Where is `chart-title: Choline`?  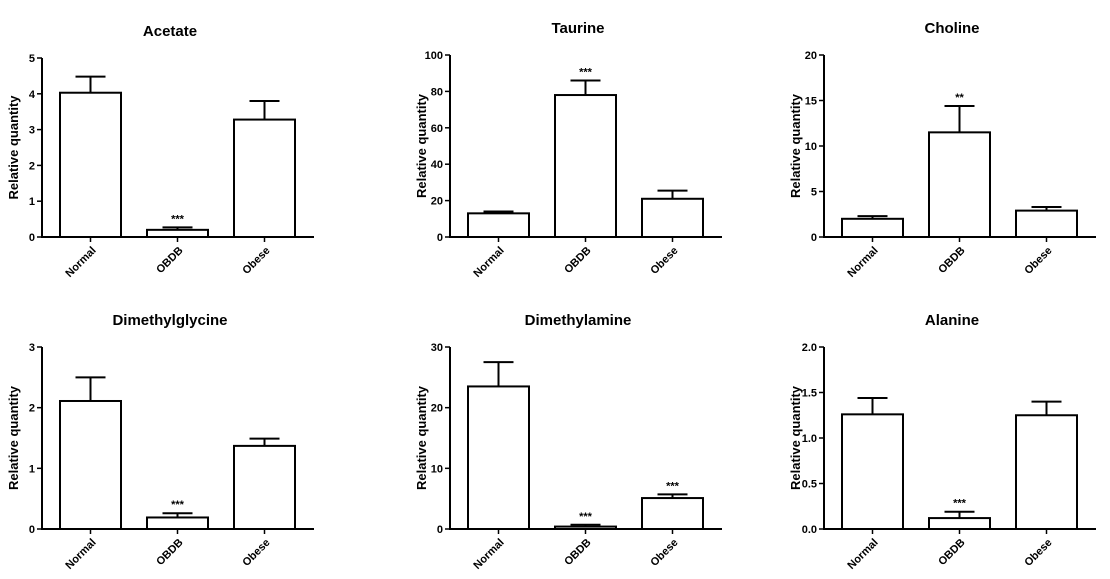
chart-title: Choline is located at coordinates (952, 28).